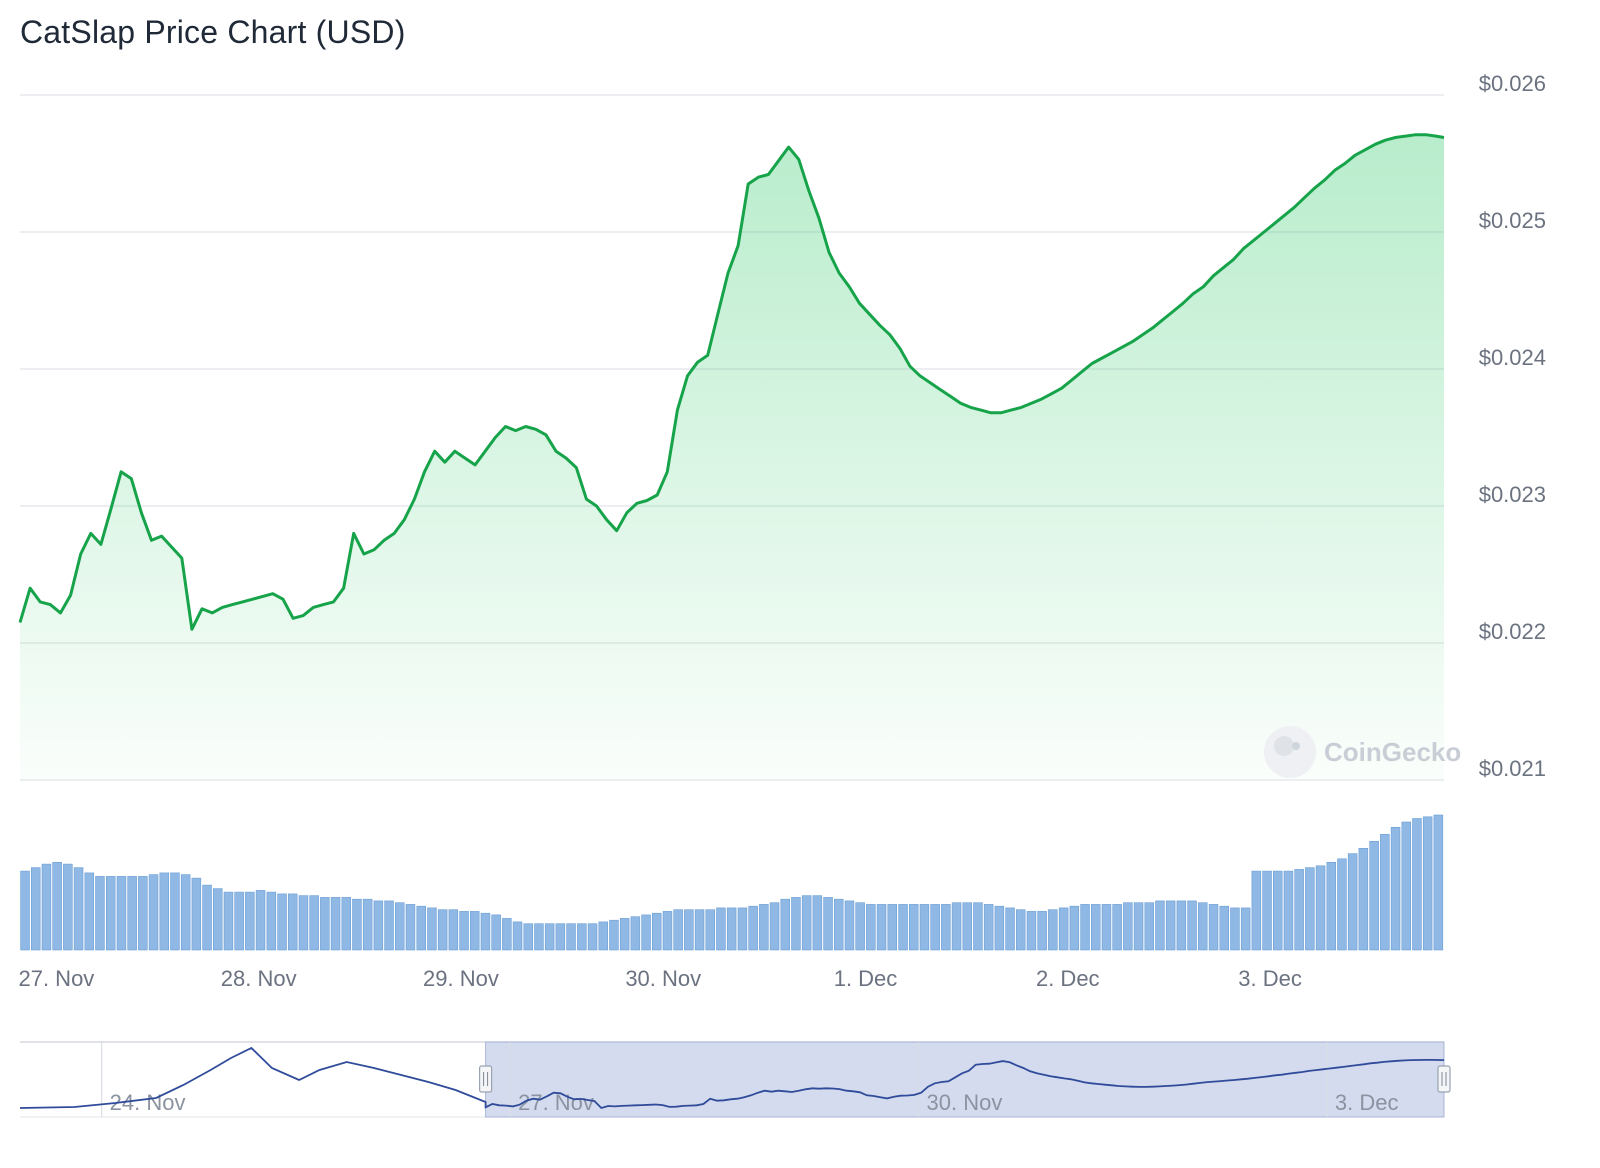 The image size is (1600, 1168). Describe the element at coordinates (1512, 494) in the screenshot. I see `y-tick-label: $0.023` at that location.